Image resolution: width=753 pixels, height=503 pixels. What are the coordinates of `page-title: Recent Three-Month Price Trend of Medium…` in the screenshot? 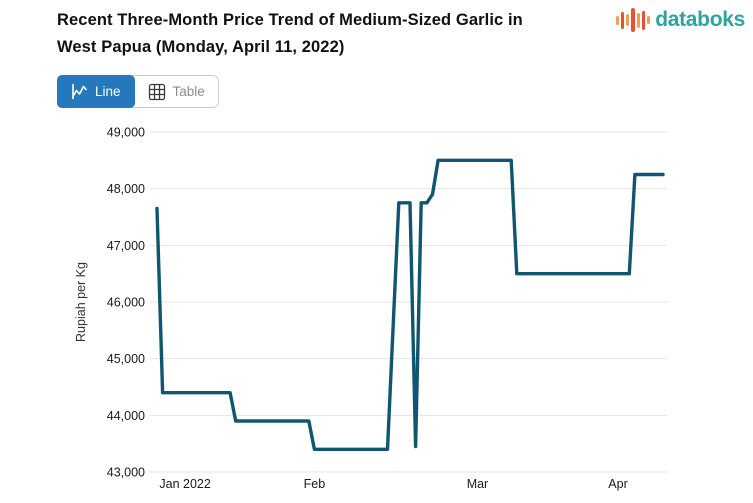 It's located at (344, 33).